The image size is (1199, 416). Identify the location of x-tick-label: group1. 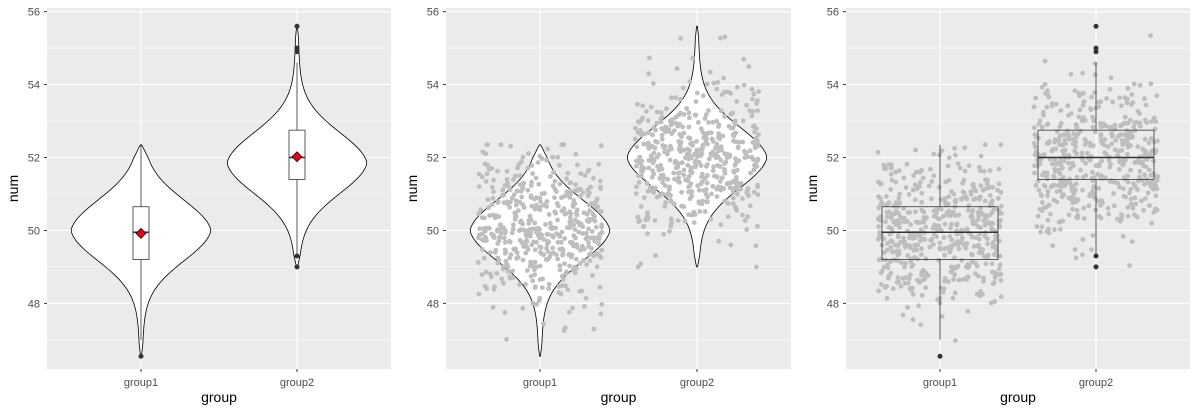
(940, 383).